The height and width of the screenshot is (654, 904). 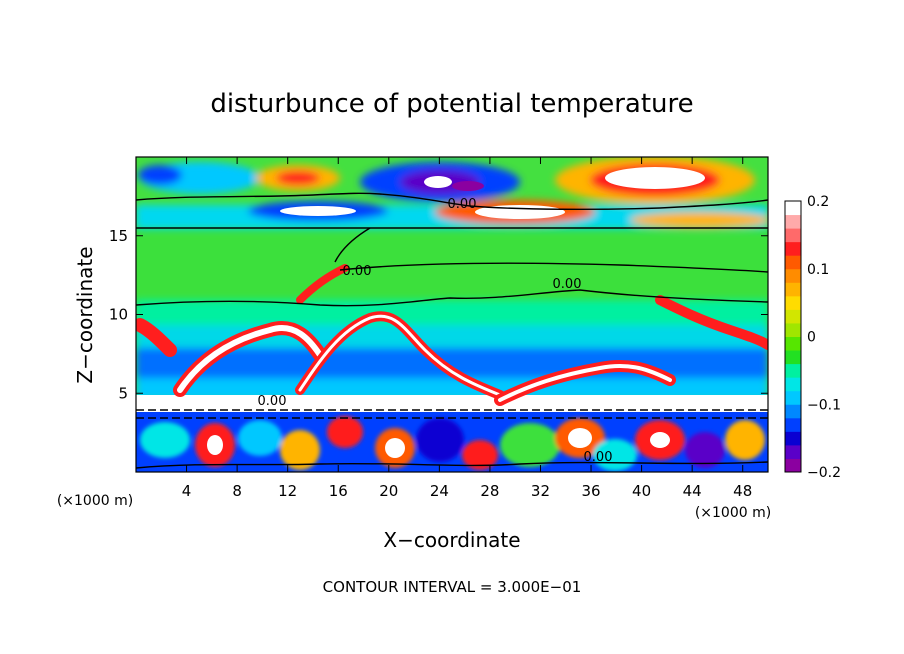 What do you see at coordinates (237, 491) in the screenshot?
I see `x-tick-label: 8` at bounding box center [237, 491].